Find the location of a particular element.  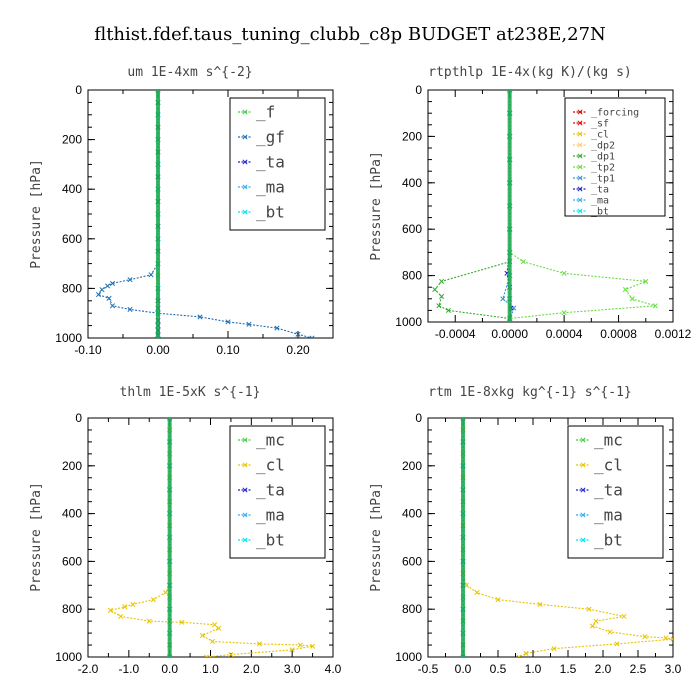

series-marker-tp2 is located at coordinates (564, 313).